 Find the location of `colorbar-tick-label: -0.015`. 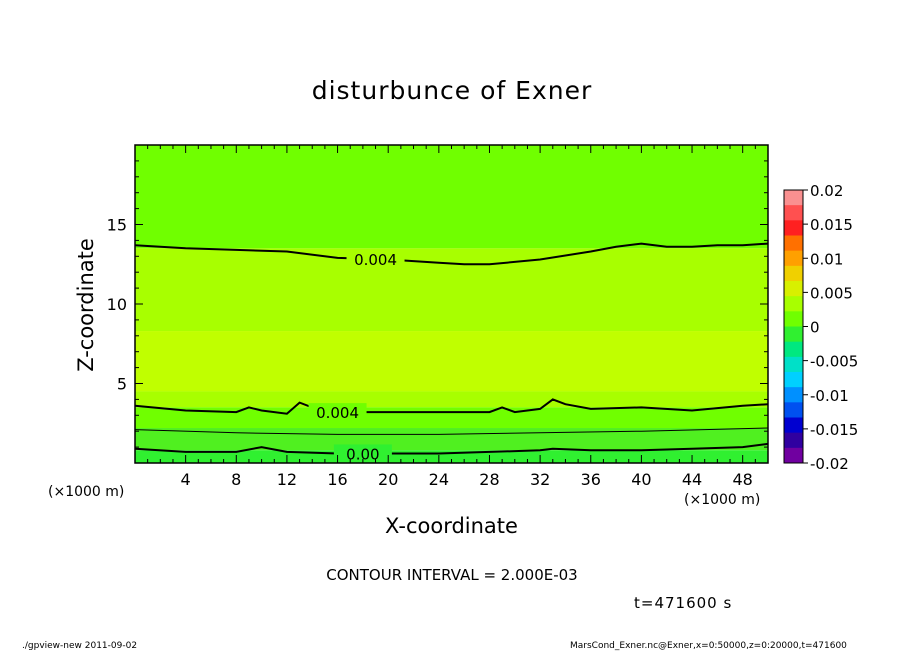

colorbar-tick-label: -0.015 is located at coordinates (834, 430).